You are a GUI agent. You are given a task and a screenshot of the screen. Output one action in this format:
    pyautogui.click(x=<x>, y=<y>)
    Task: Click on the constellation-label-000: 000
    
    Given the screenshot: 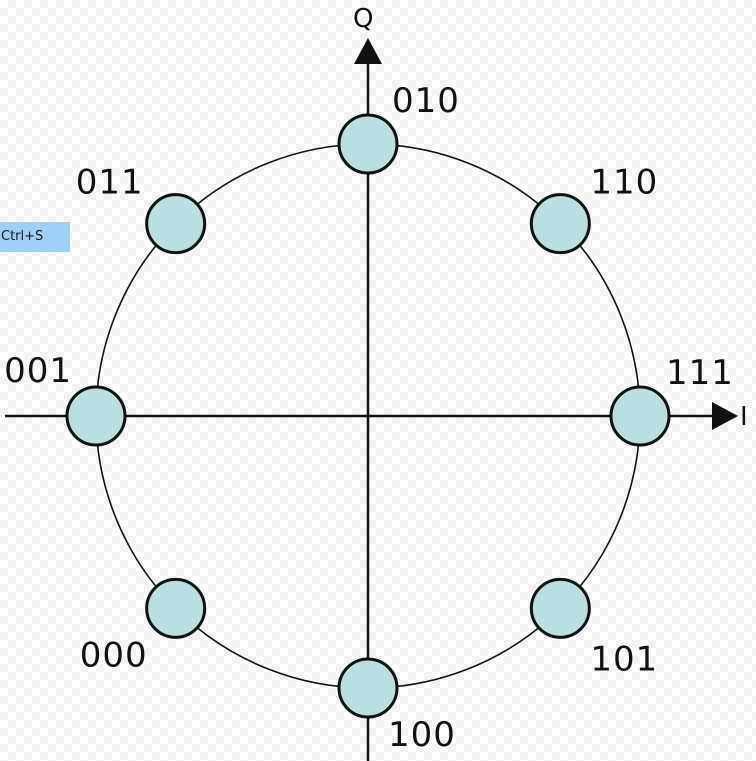 What is the action you would take?
    pyautogui.click(x=114, y=655)
    